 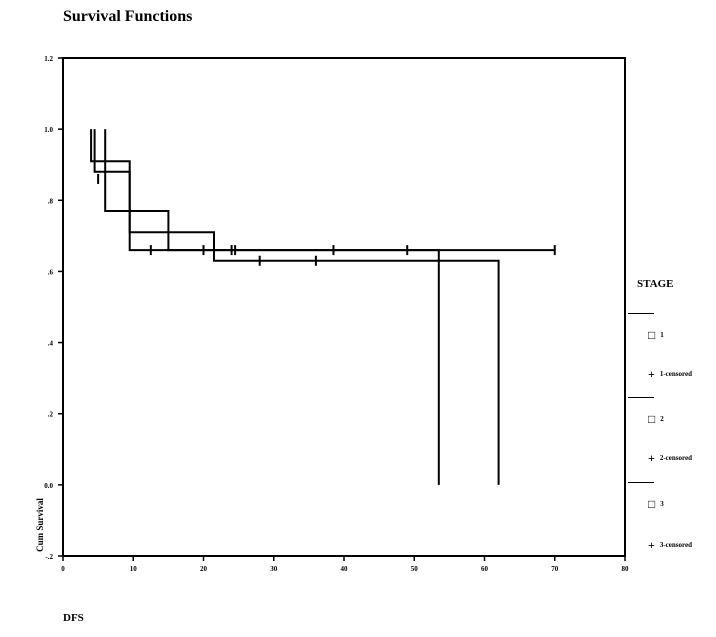 I want to click on y-tick-label: 1.2, so click(x=48, y=59).